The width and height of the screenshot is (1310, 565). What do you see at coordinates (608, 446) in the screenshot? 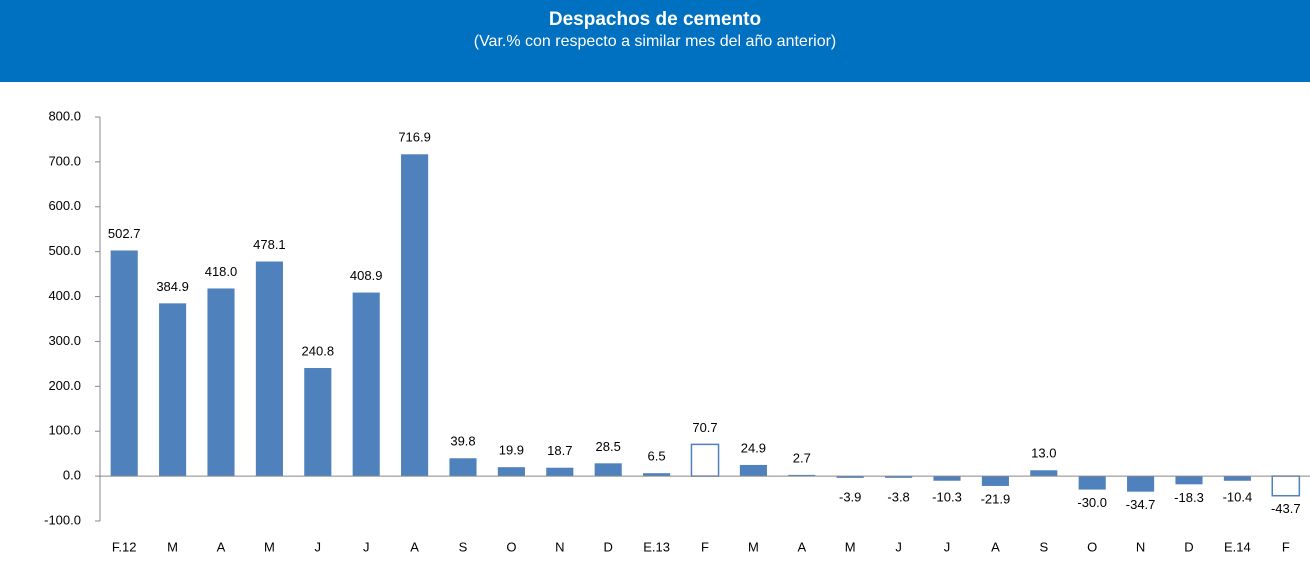
I see `value-label: 28.5` at bounding box center [608, 446].